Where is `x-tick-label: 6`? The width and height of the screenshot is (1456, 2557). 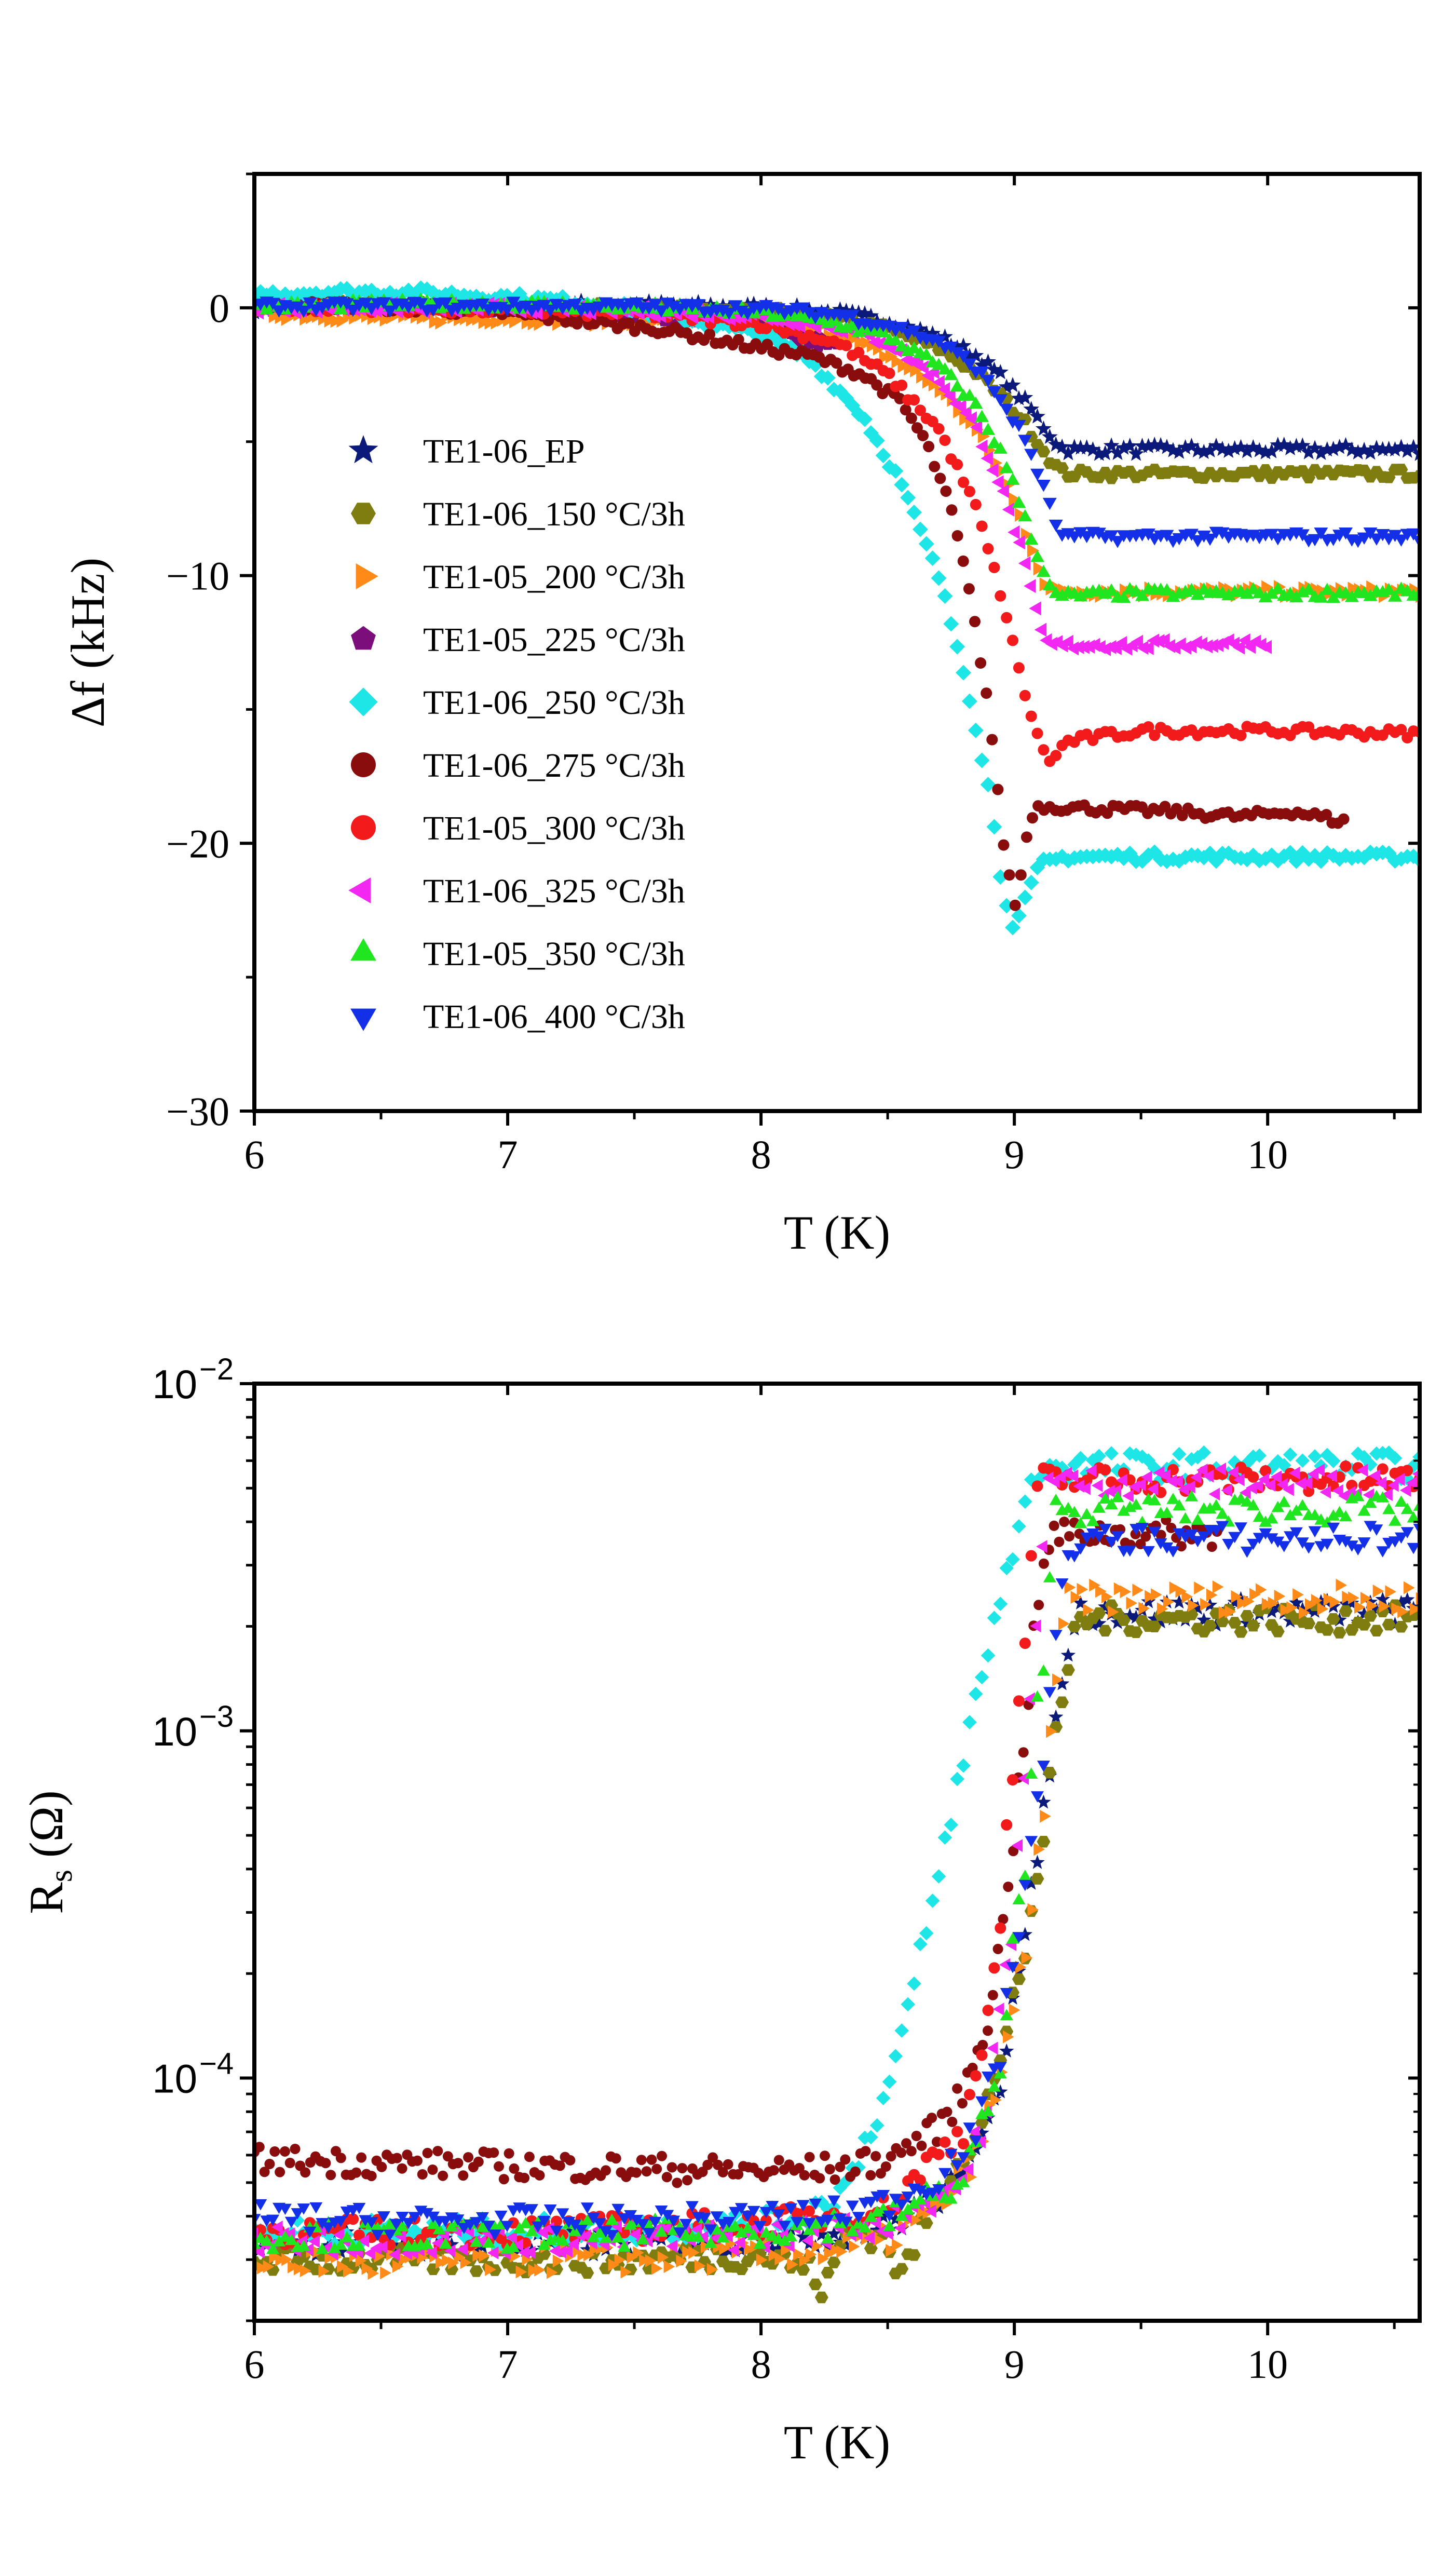
x-tick-label: 6 is located at coordinates (254, 2365).